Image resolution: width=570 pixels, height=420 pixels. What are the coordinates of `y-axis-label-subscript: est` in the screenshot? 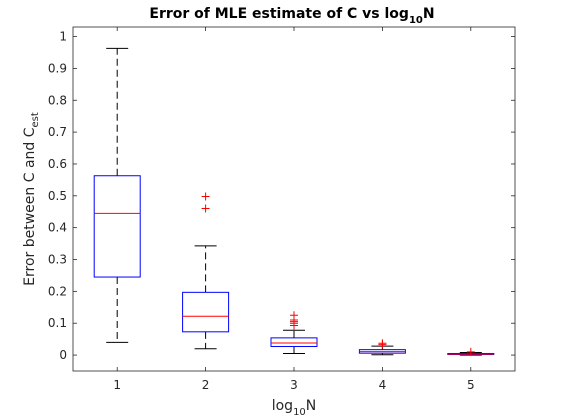 It's located at (35, 119).